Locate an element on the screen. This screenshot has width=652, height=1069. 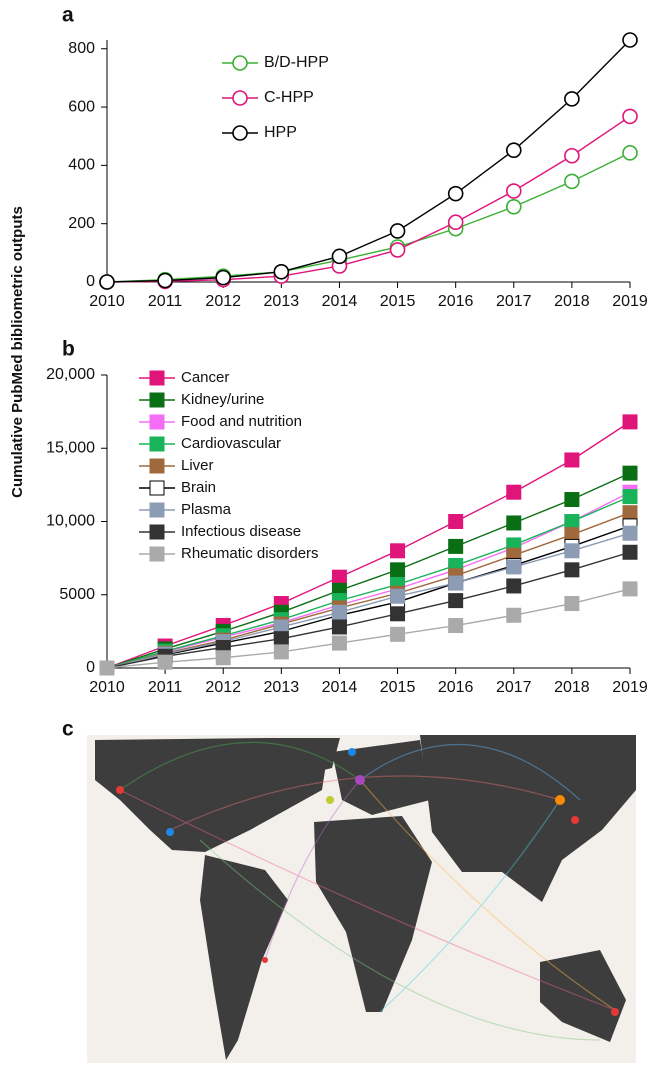
legend-label: Plasma is located at coordinates (206, 509).